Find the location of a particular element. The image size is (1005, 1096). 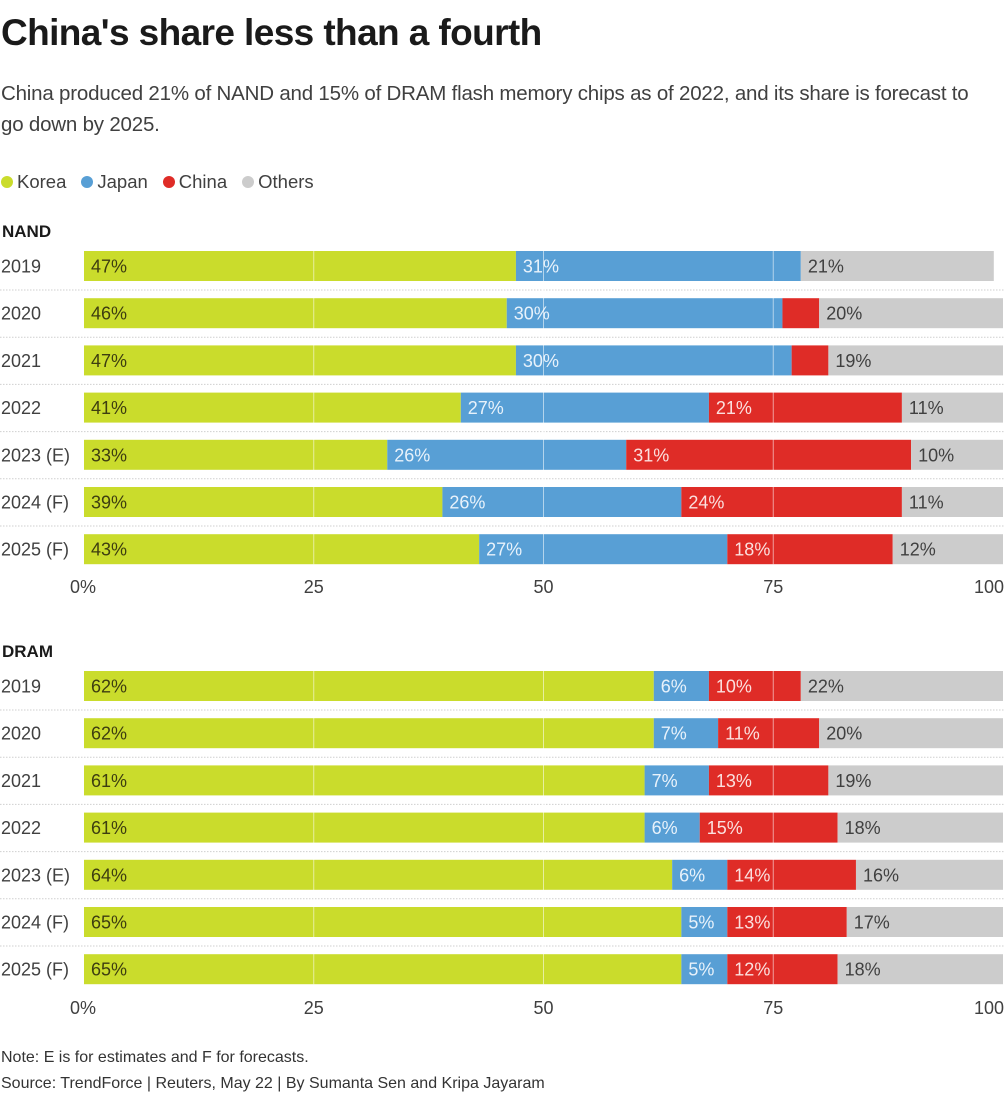

dram-data-label-others: 19% is located at coordinates (853, 781).